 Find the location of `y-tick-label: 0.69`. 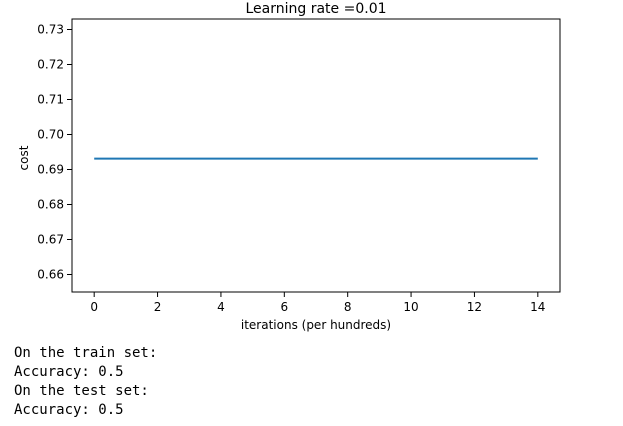

y-tick-label: 0.69 is located at coordinates (50, 170).